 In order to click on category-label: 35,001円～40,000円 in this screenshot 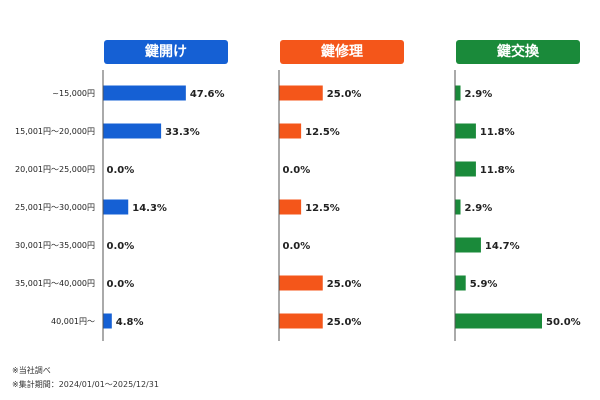, I will do `click(55, 283)`.